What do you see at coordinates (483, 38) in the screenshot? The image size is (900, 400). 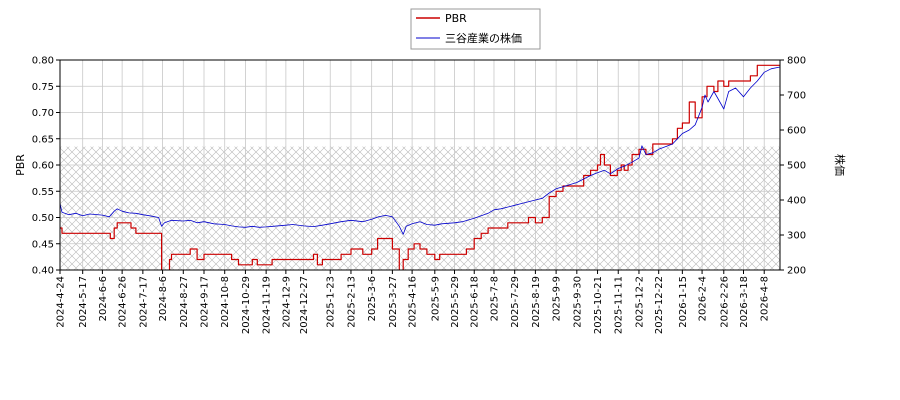 I see `legend-entry-stock: 三谷産業の株価` at bounding box center [483, 38].